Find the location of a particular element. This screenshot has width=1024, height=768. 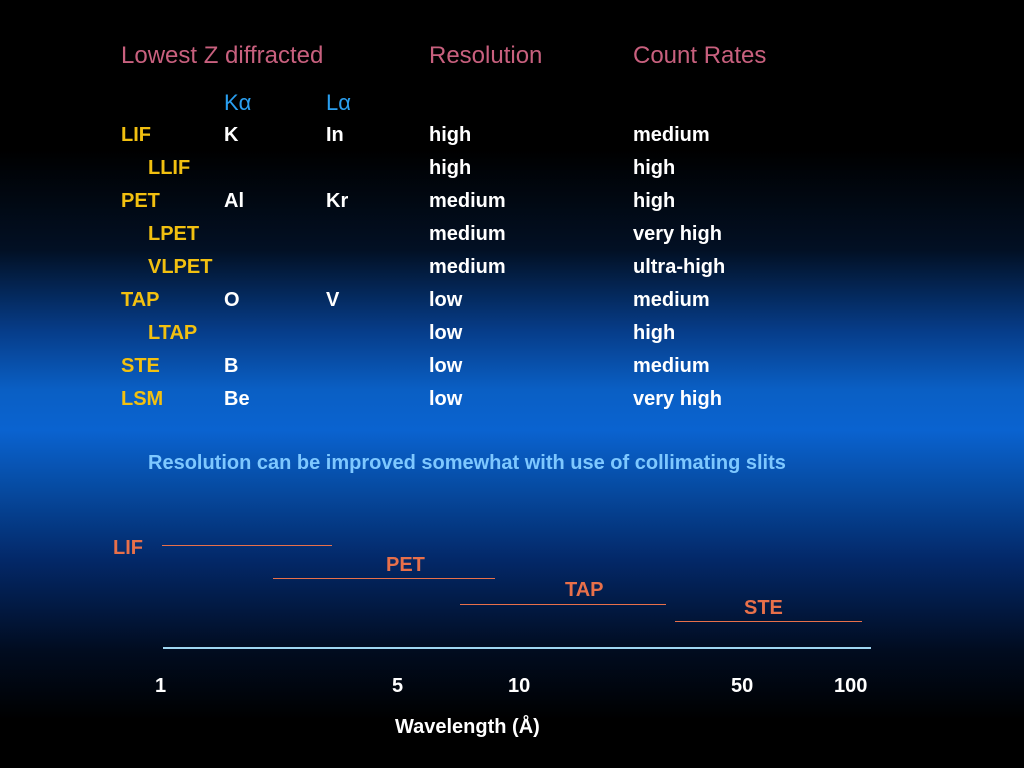

range-label-pet: PET is located at coordinates (405, 565).